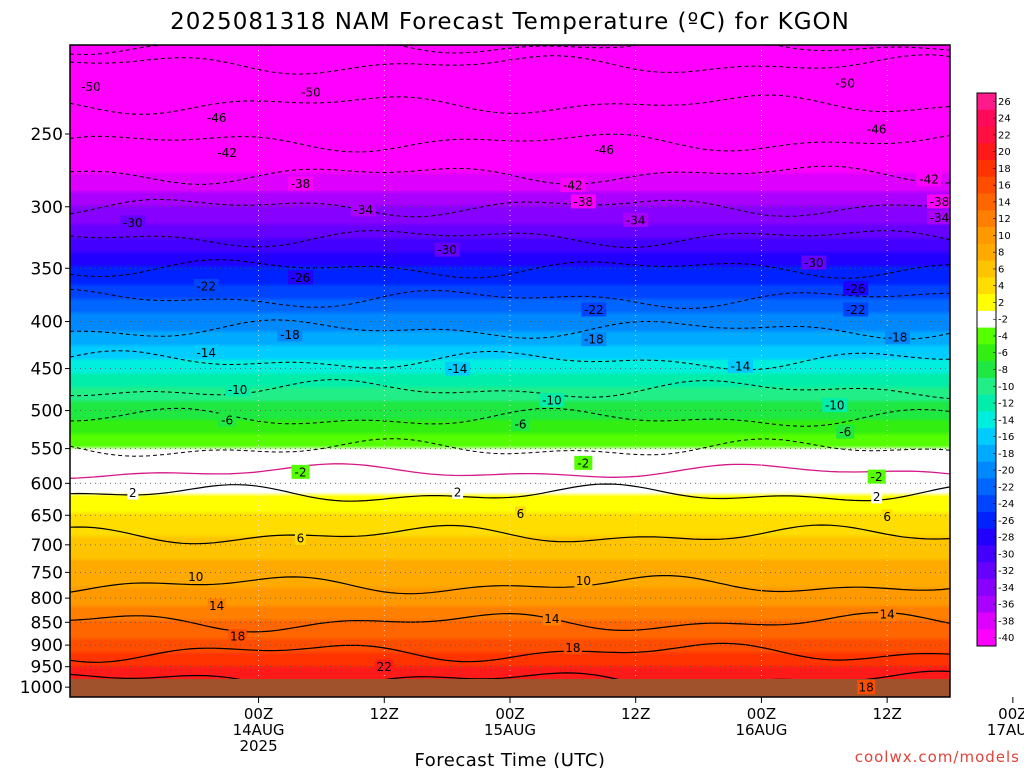 The image size is (1024, 768). I want to click on colorbar-label: -40, so click(1006, 638).